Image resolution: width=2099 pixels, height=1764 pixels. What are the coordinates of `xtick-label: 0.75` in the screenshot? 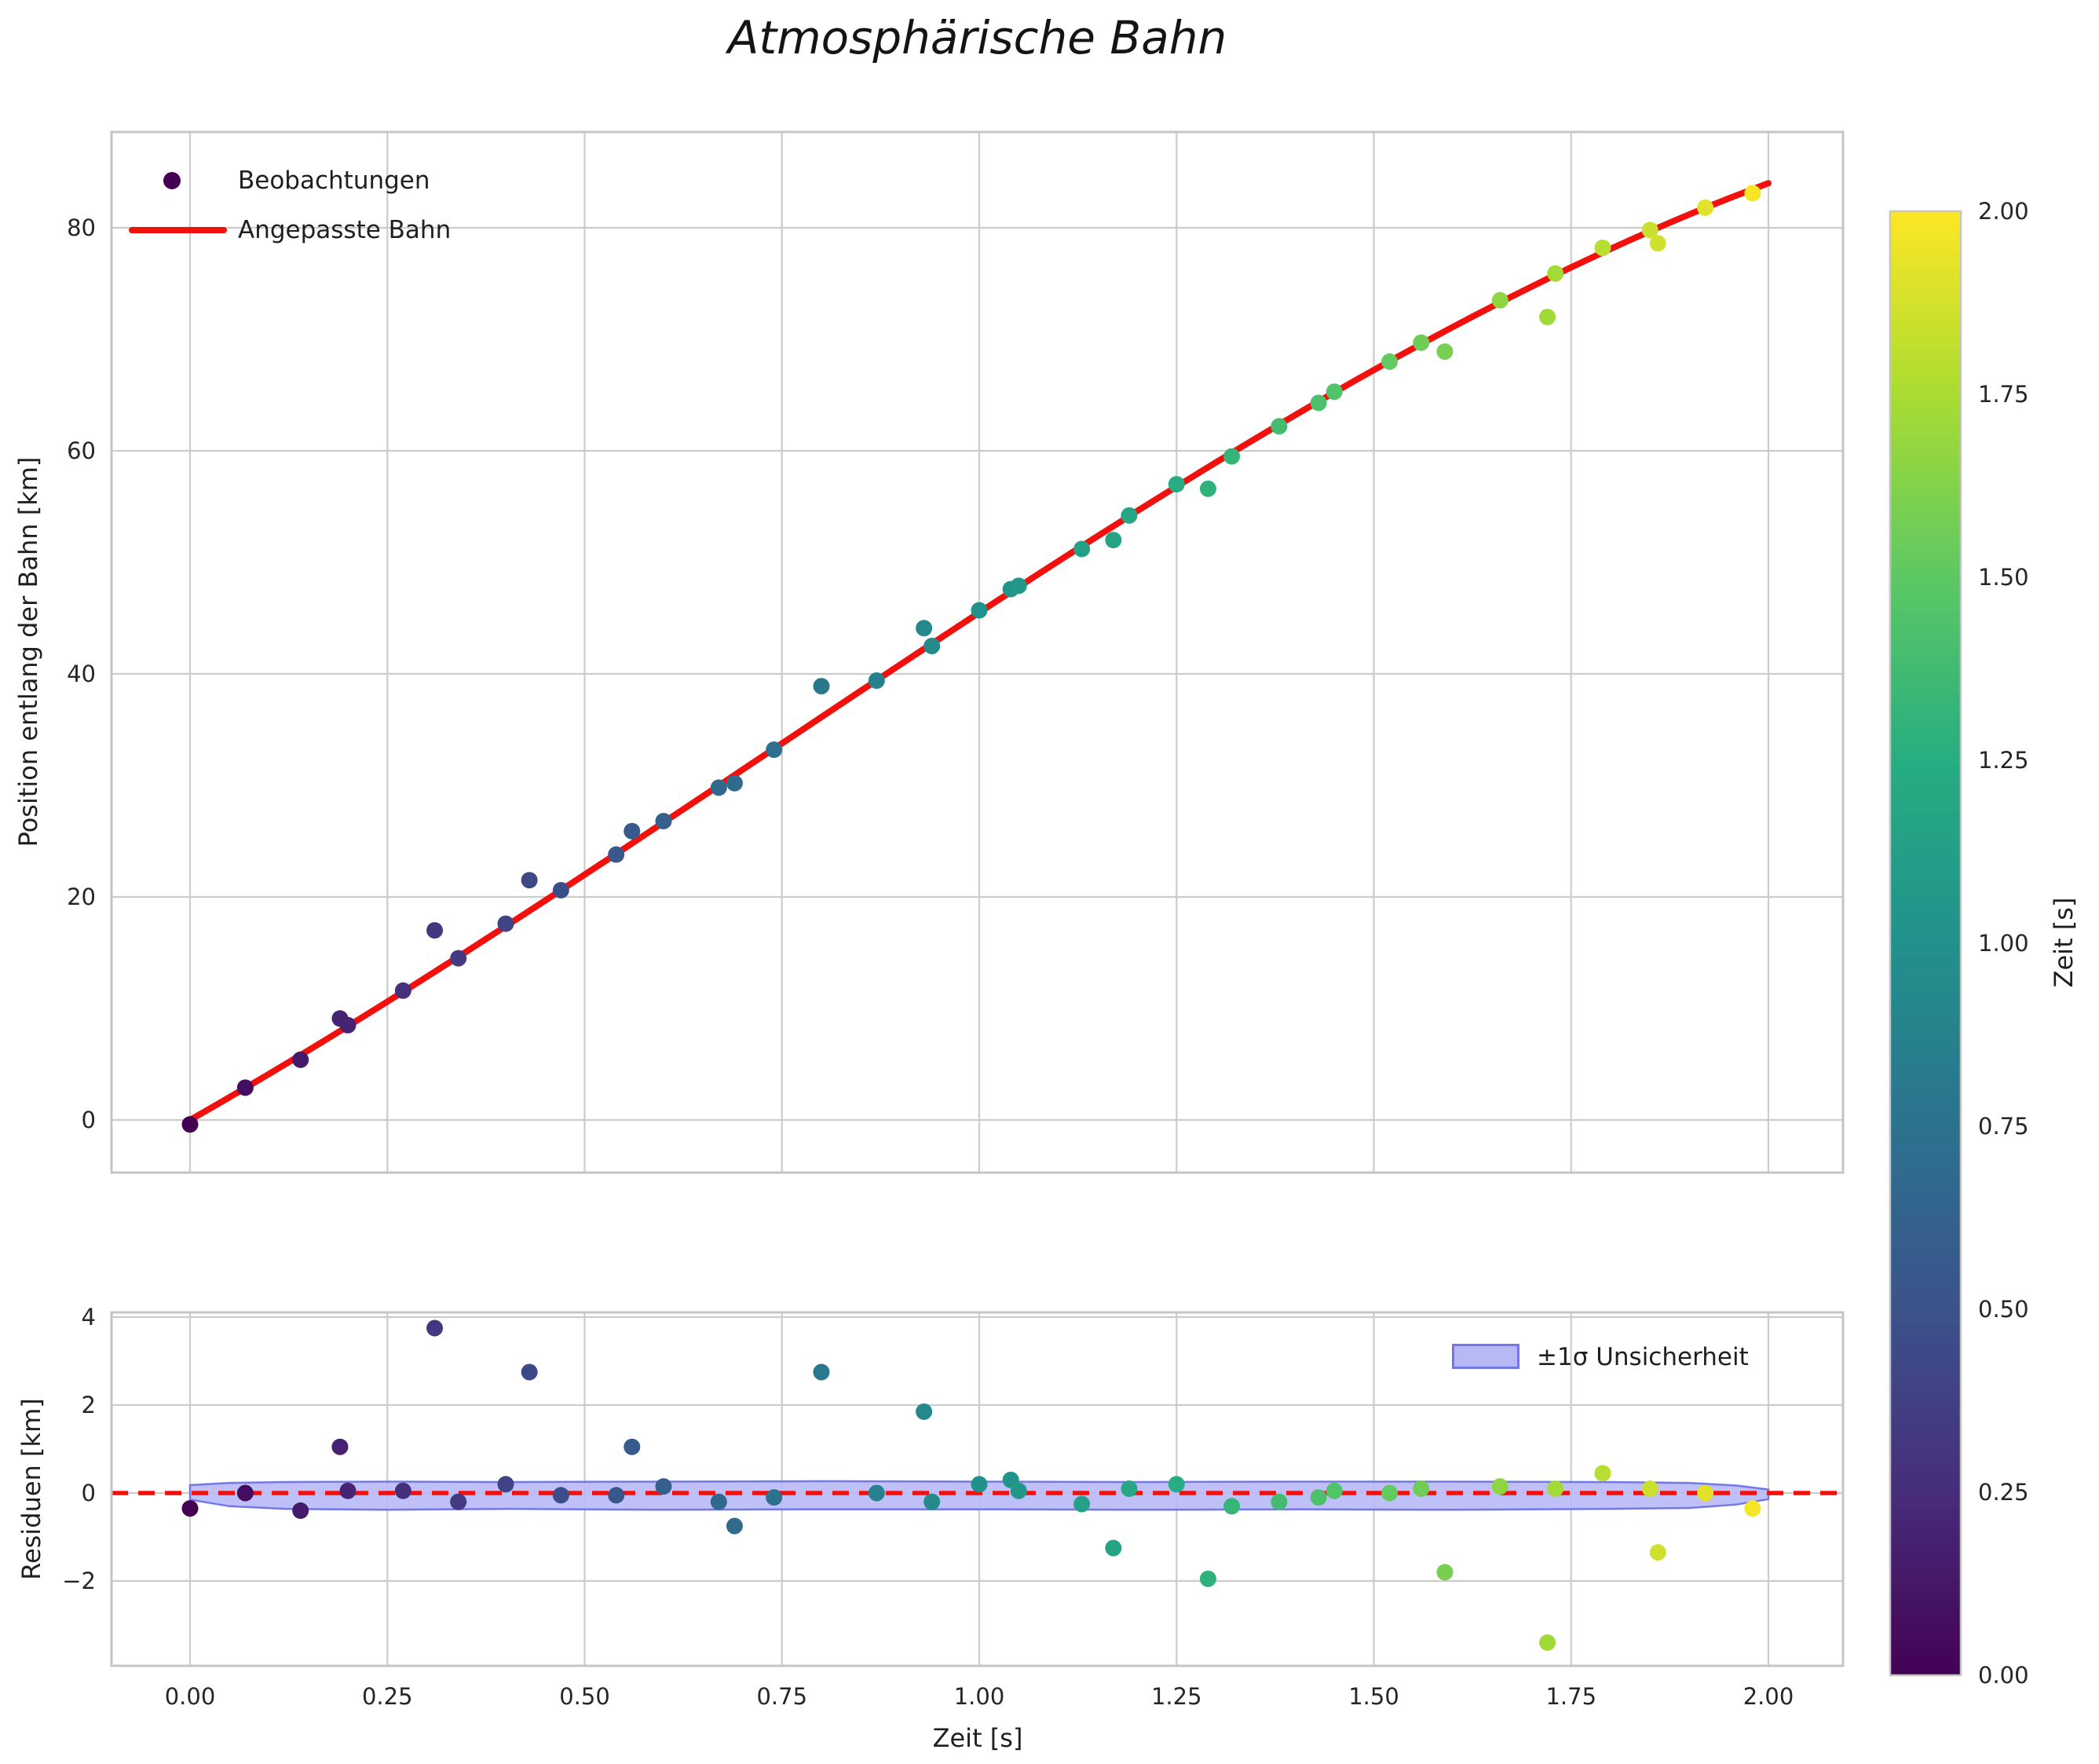 It's located at (782, 1697).